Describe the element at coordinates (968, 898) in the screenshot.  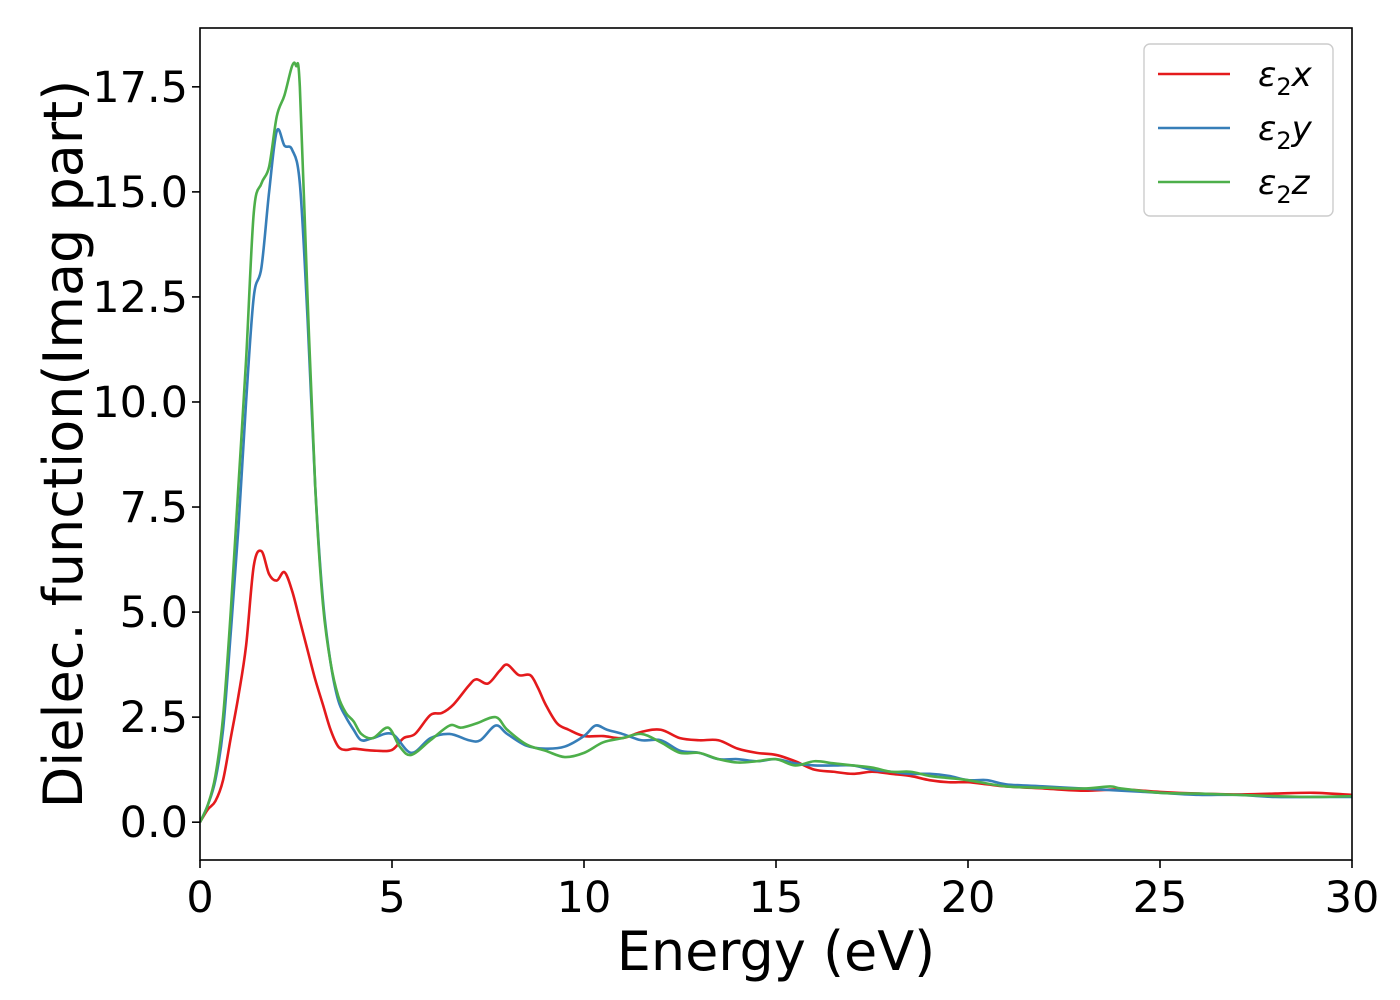
I see `x-tick-label: 20` at that location.